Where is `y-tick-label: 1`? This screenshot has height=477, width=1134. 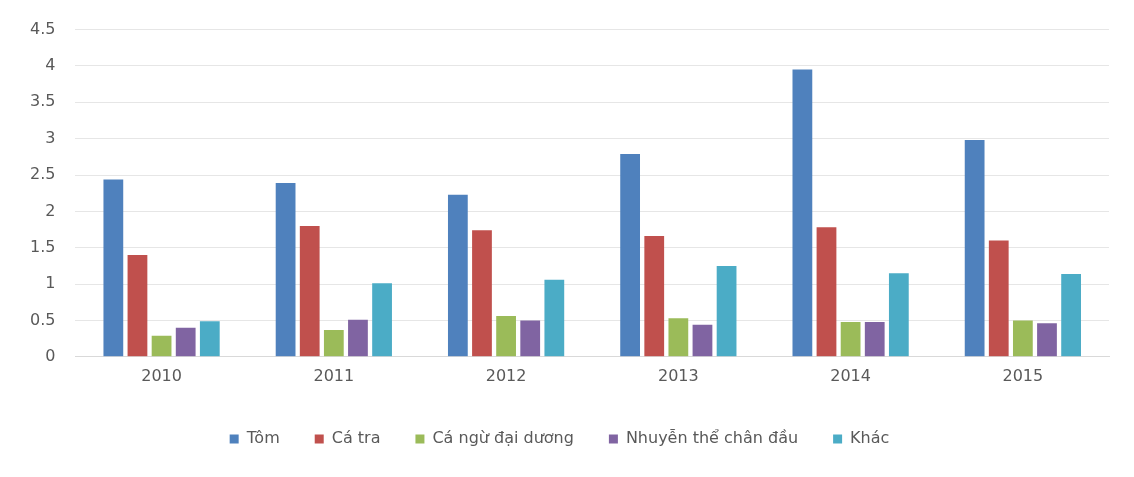
y-tick-label: 1 is located at coordinates (50, 283).